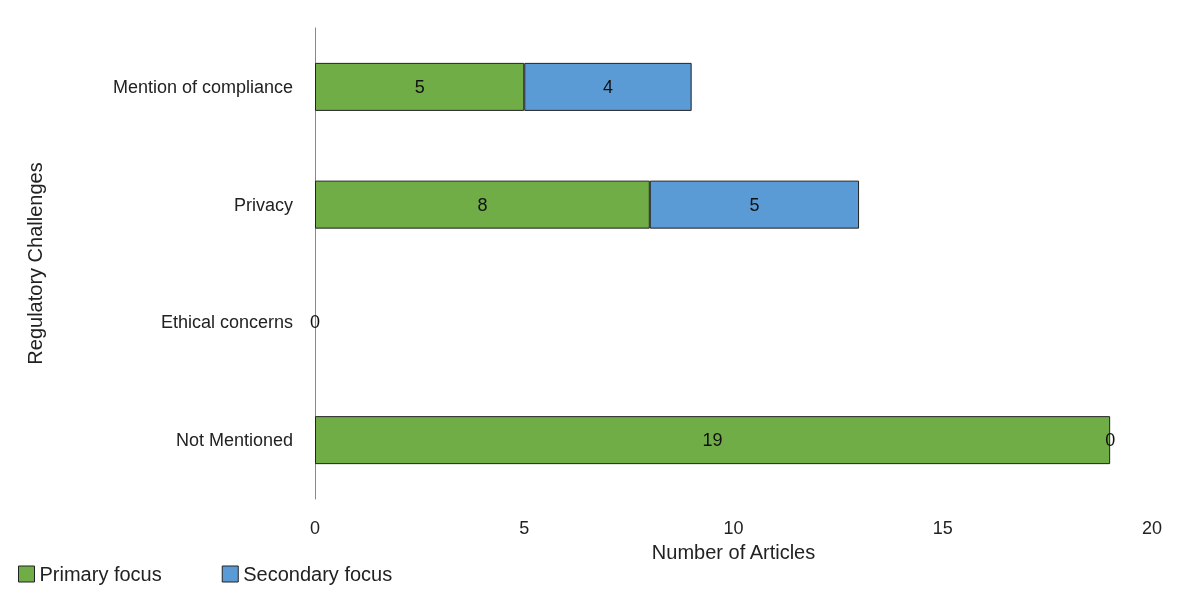 The image size is (1180, 597). Describe the element at coordinates (733, 528) in the screenshot. I see `x-tick-label: 10` at that location.